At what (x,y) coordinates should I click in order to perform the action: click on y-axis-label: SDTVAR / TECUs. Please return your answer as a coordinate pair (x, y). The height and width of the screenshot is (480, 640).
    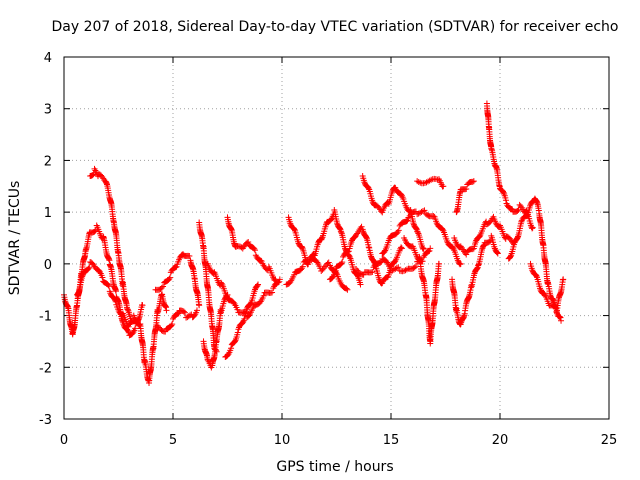
    Looking at the image, I should click on (15, 238).